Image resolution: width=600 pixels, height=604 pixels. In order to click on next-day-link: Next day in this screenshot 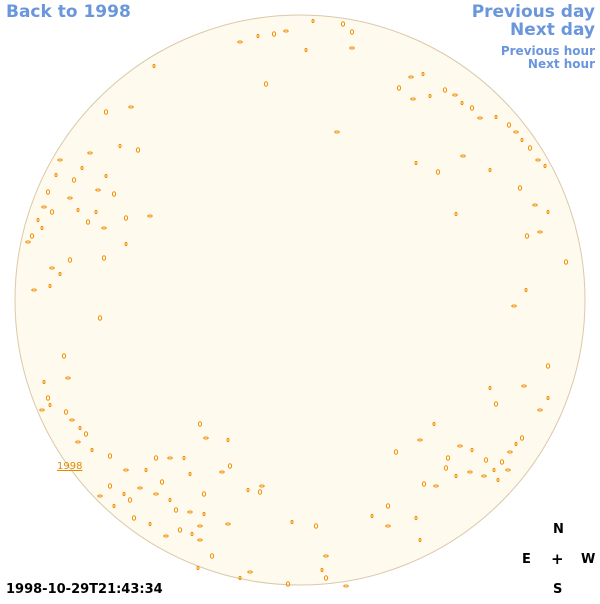, I will do `click(552, 30)`.